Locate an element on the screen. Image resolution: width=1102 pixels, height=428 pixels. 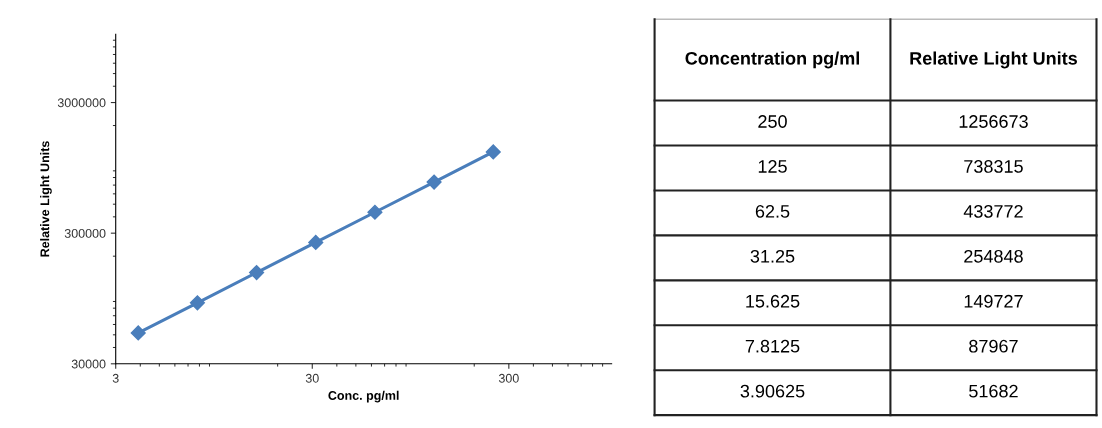
text: 7.8125 is located at coordinates (772, 346).